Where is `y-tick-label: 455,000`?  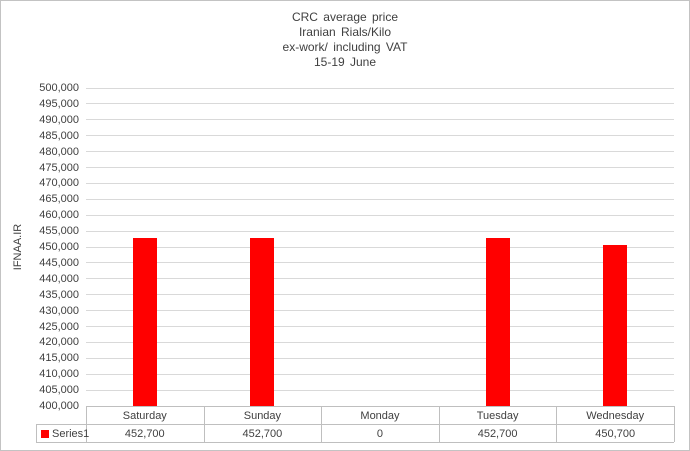 y-tick-label: 455,000 is located at coordinates (59, 231).